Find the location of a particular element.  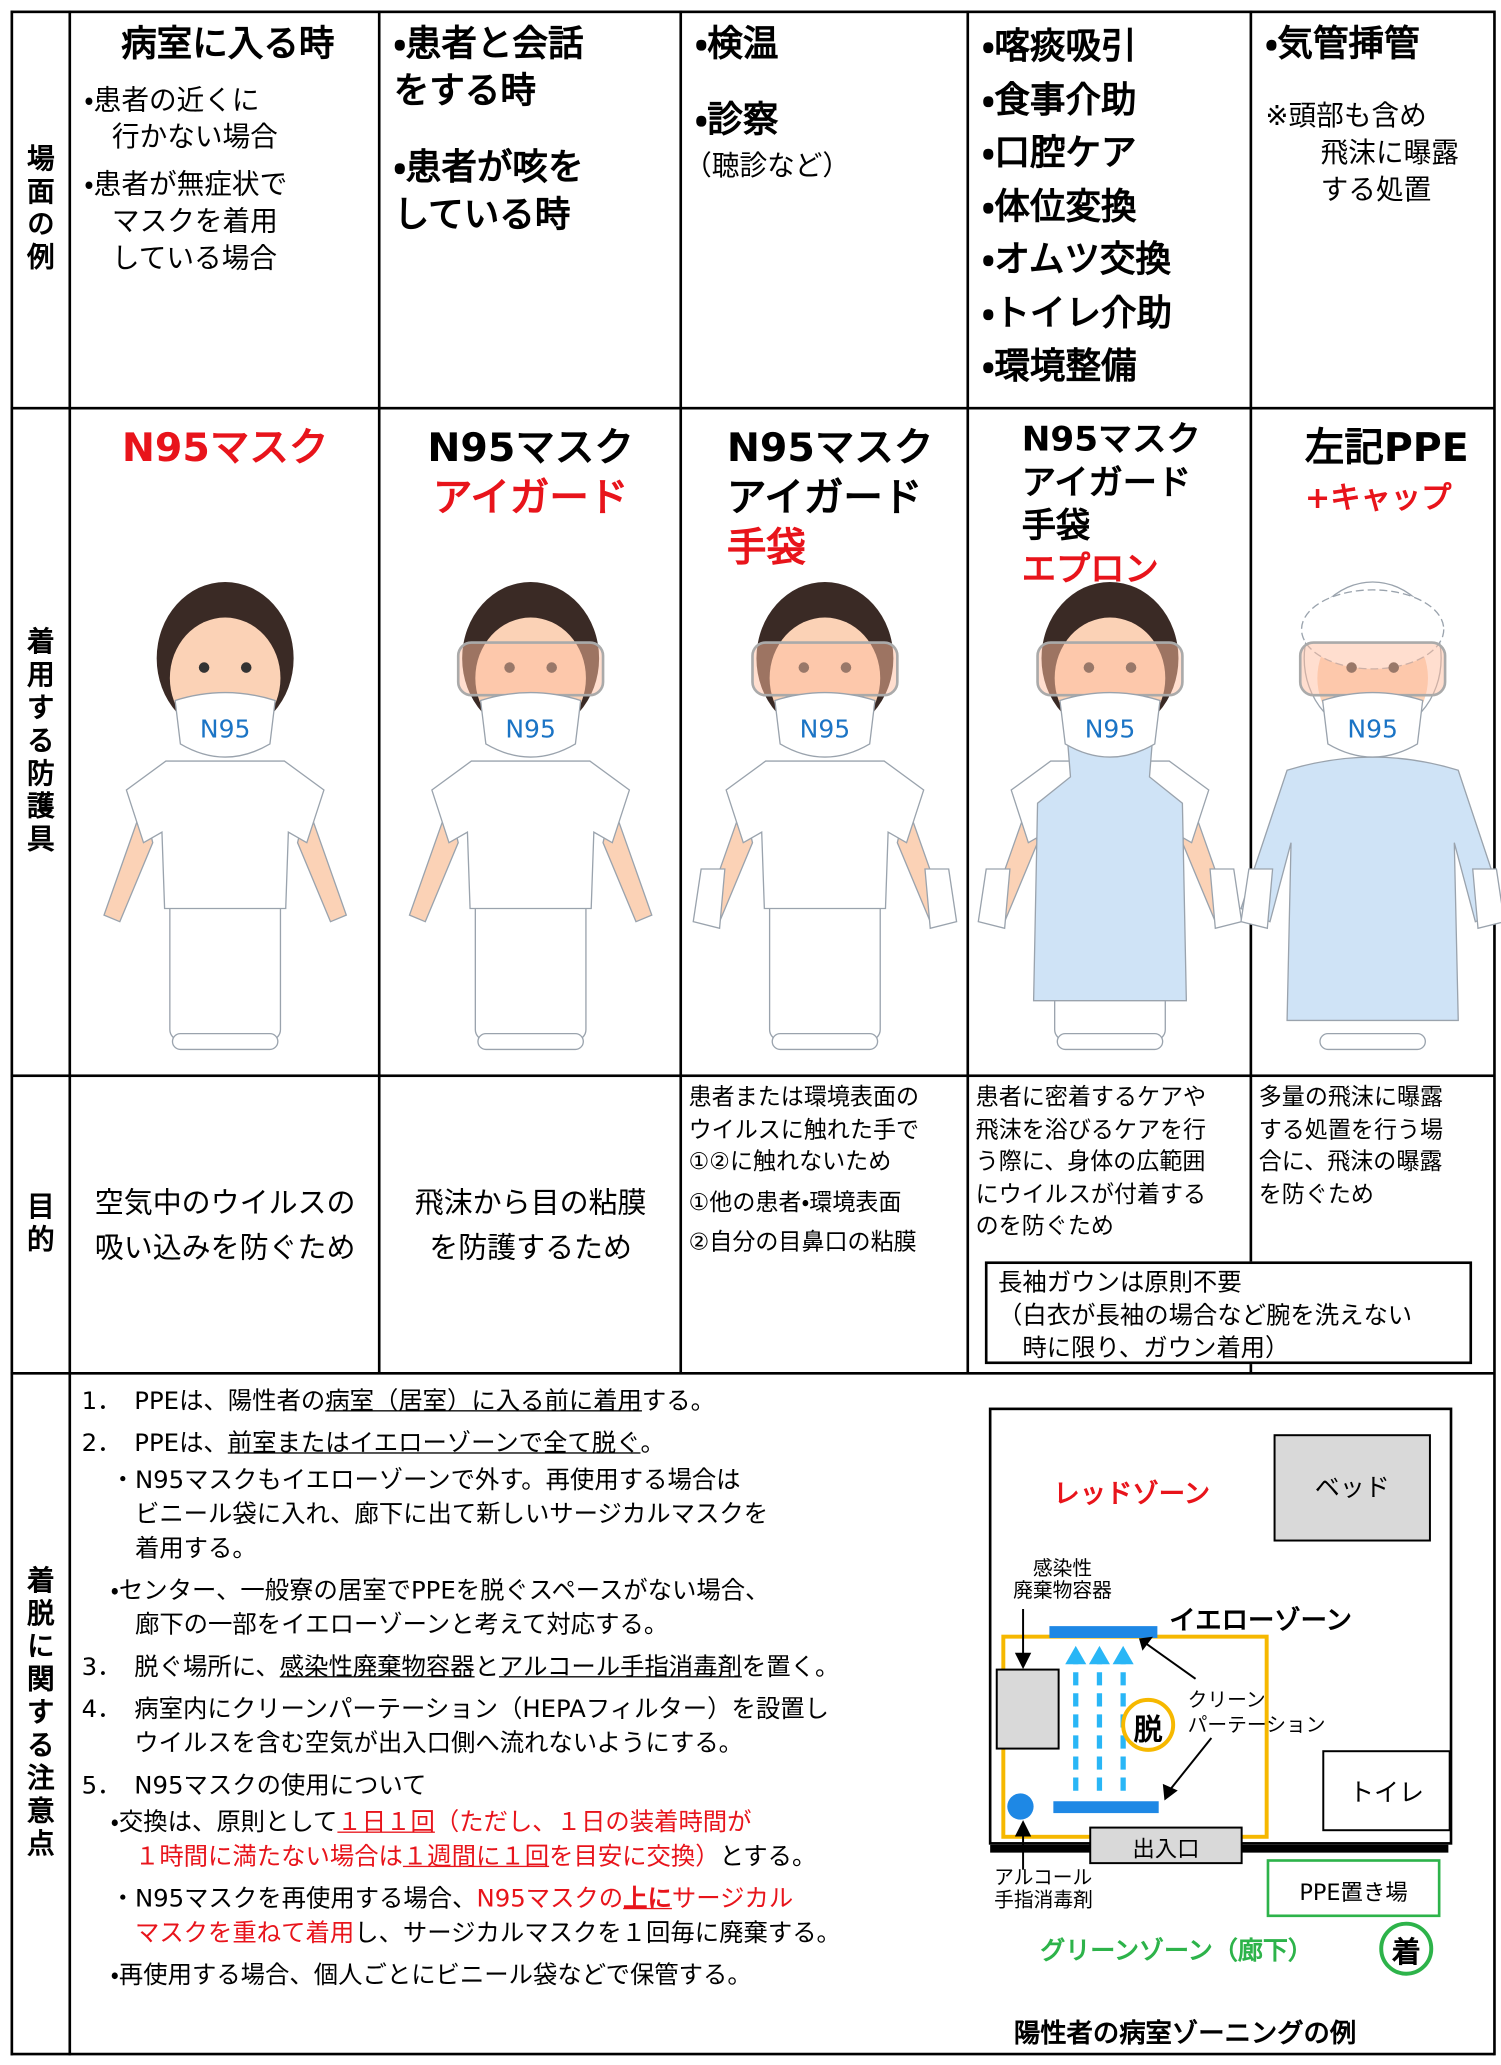

scene-item: ・環境整備 is located at coordinates (1059, 367).